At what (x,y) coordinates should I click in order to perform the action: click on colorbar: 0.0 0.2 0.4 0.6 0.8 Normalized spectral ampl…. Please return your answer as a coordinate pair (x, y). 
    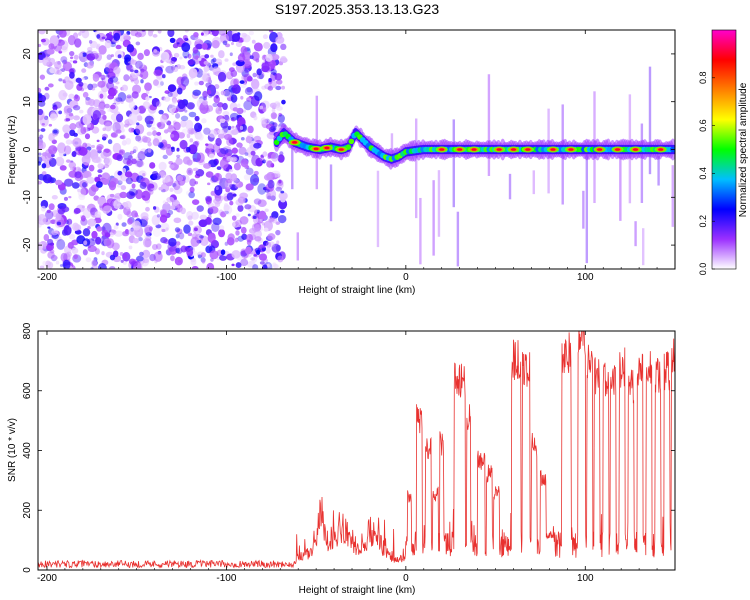
    Looking at the image, I should click on (723, 152).